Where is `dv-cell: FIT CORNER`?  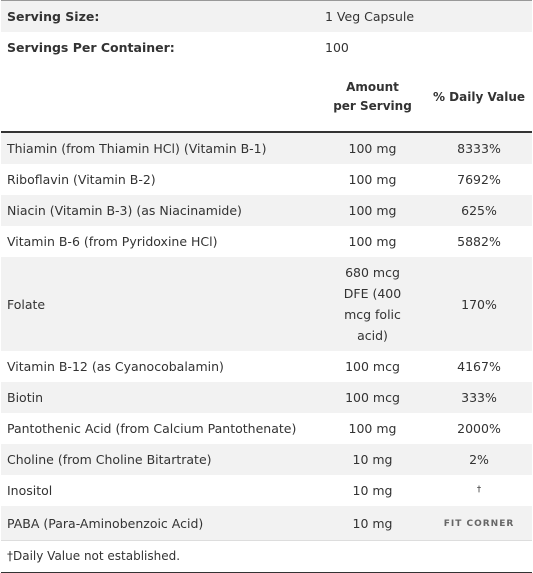
dv-cell: FIT CORNER is located at coordinates (479, 523).